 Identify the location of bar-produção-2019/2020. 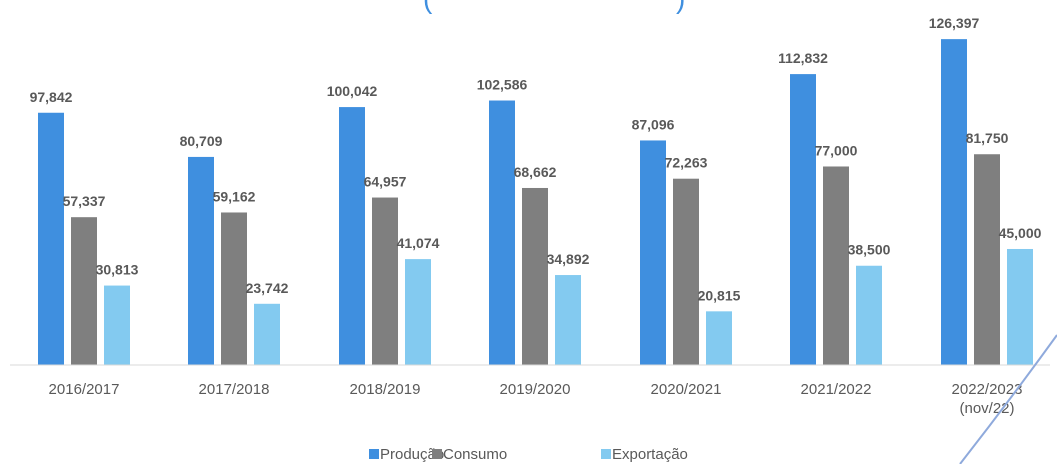
(502, 232).